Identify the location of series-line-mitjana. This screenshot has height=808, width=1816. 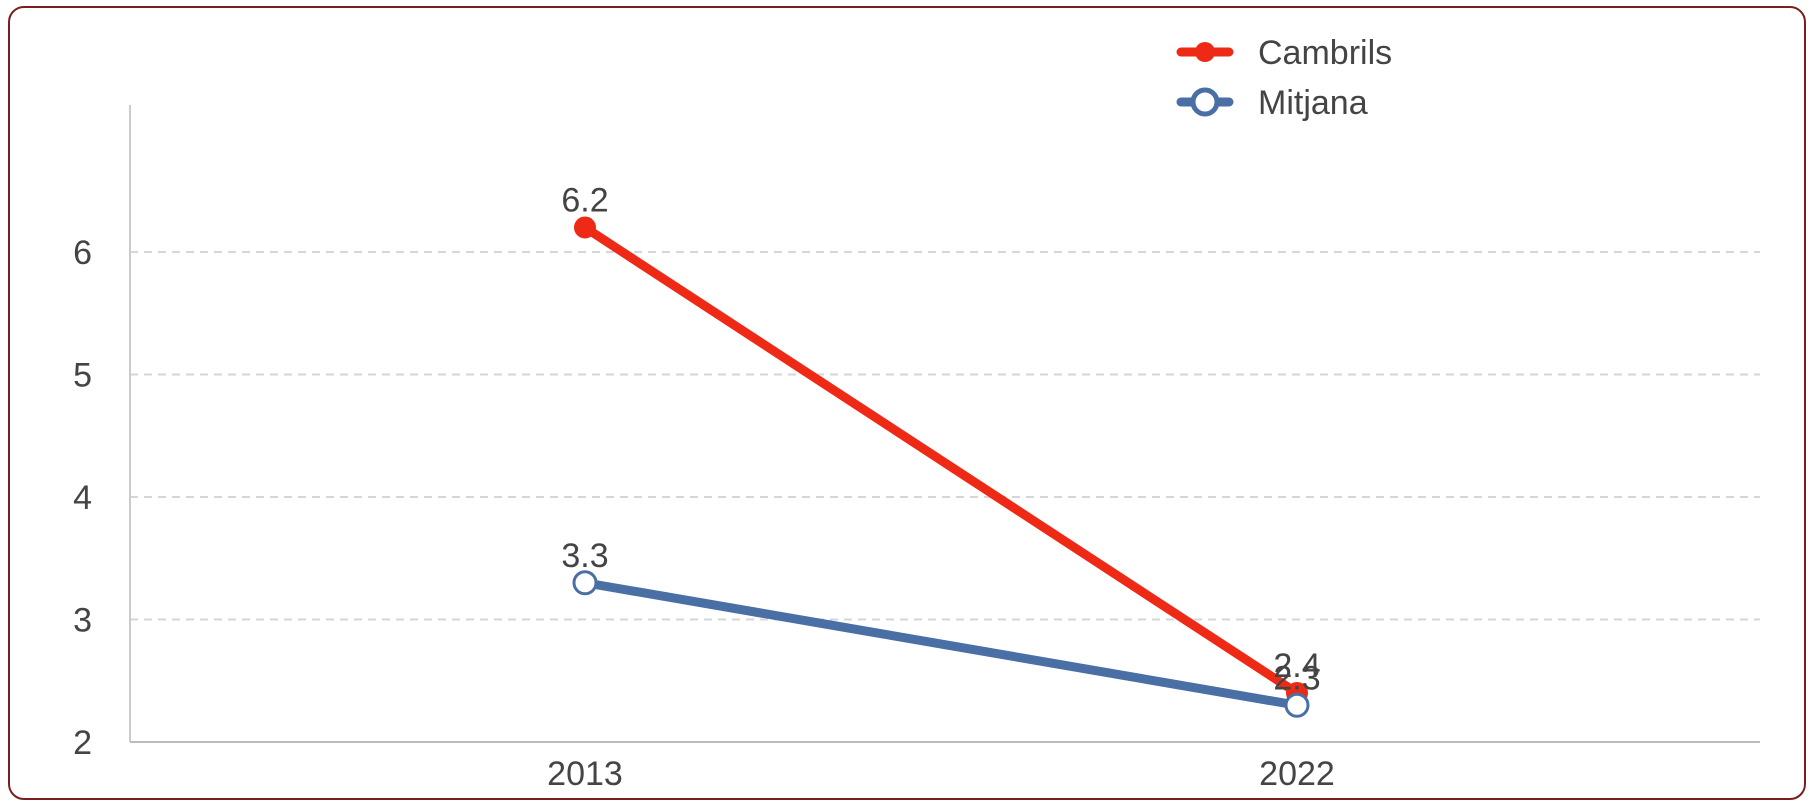
(941, 644).